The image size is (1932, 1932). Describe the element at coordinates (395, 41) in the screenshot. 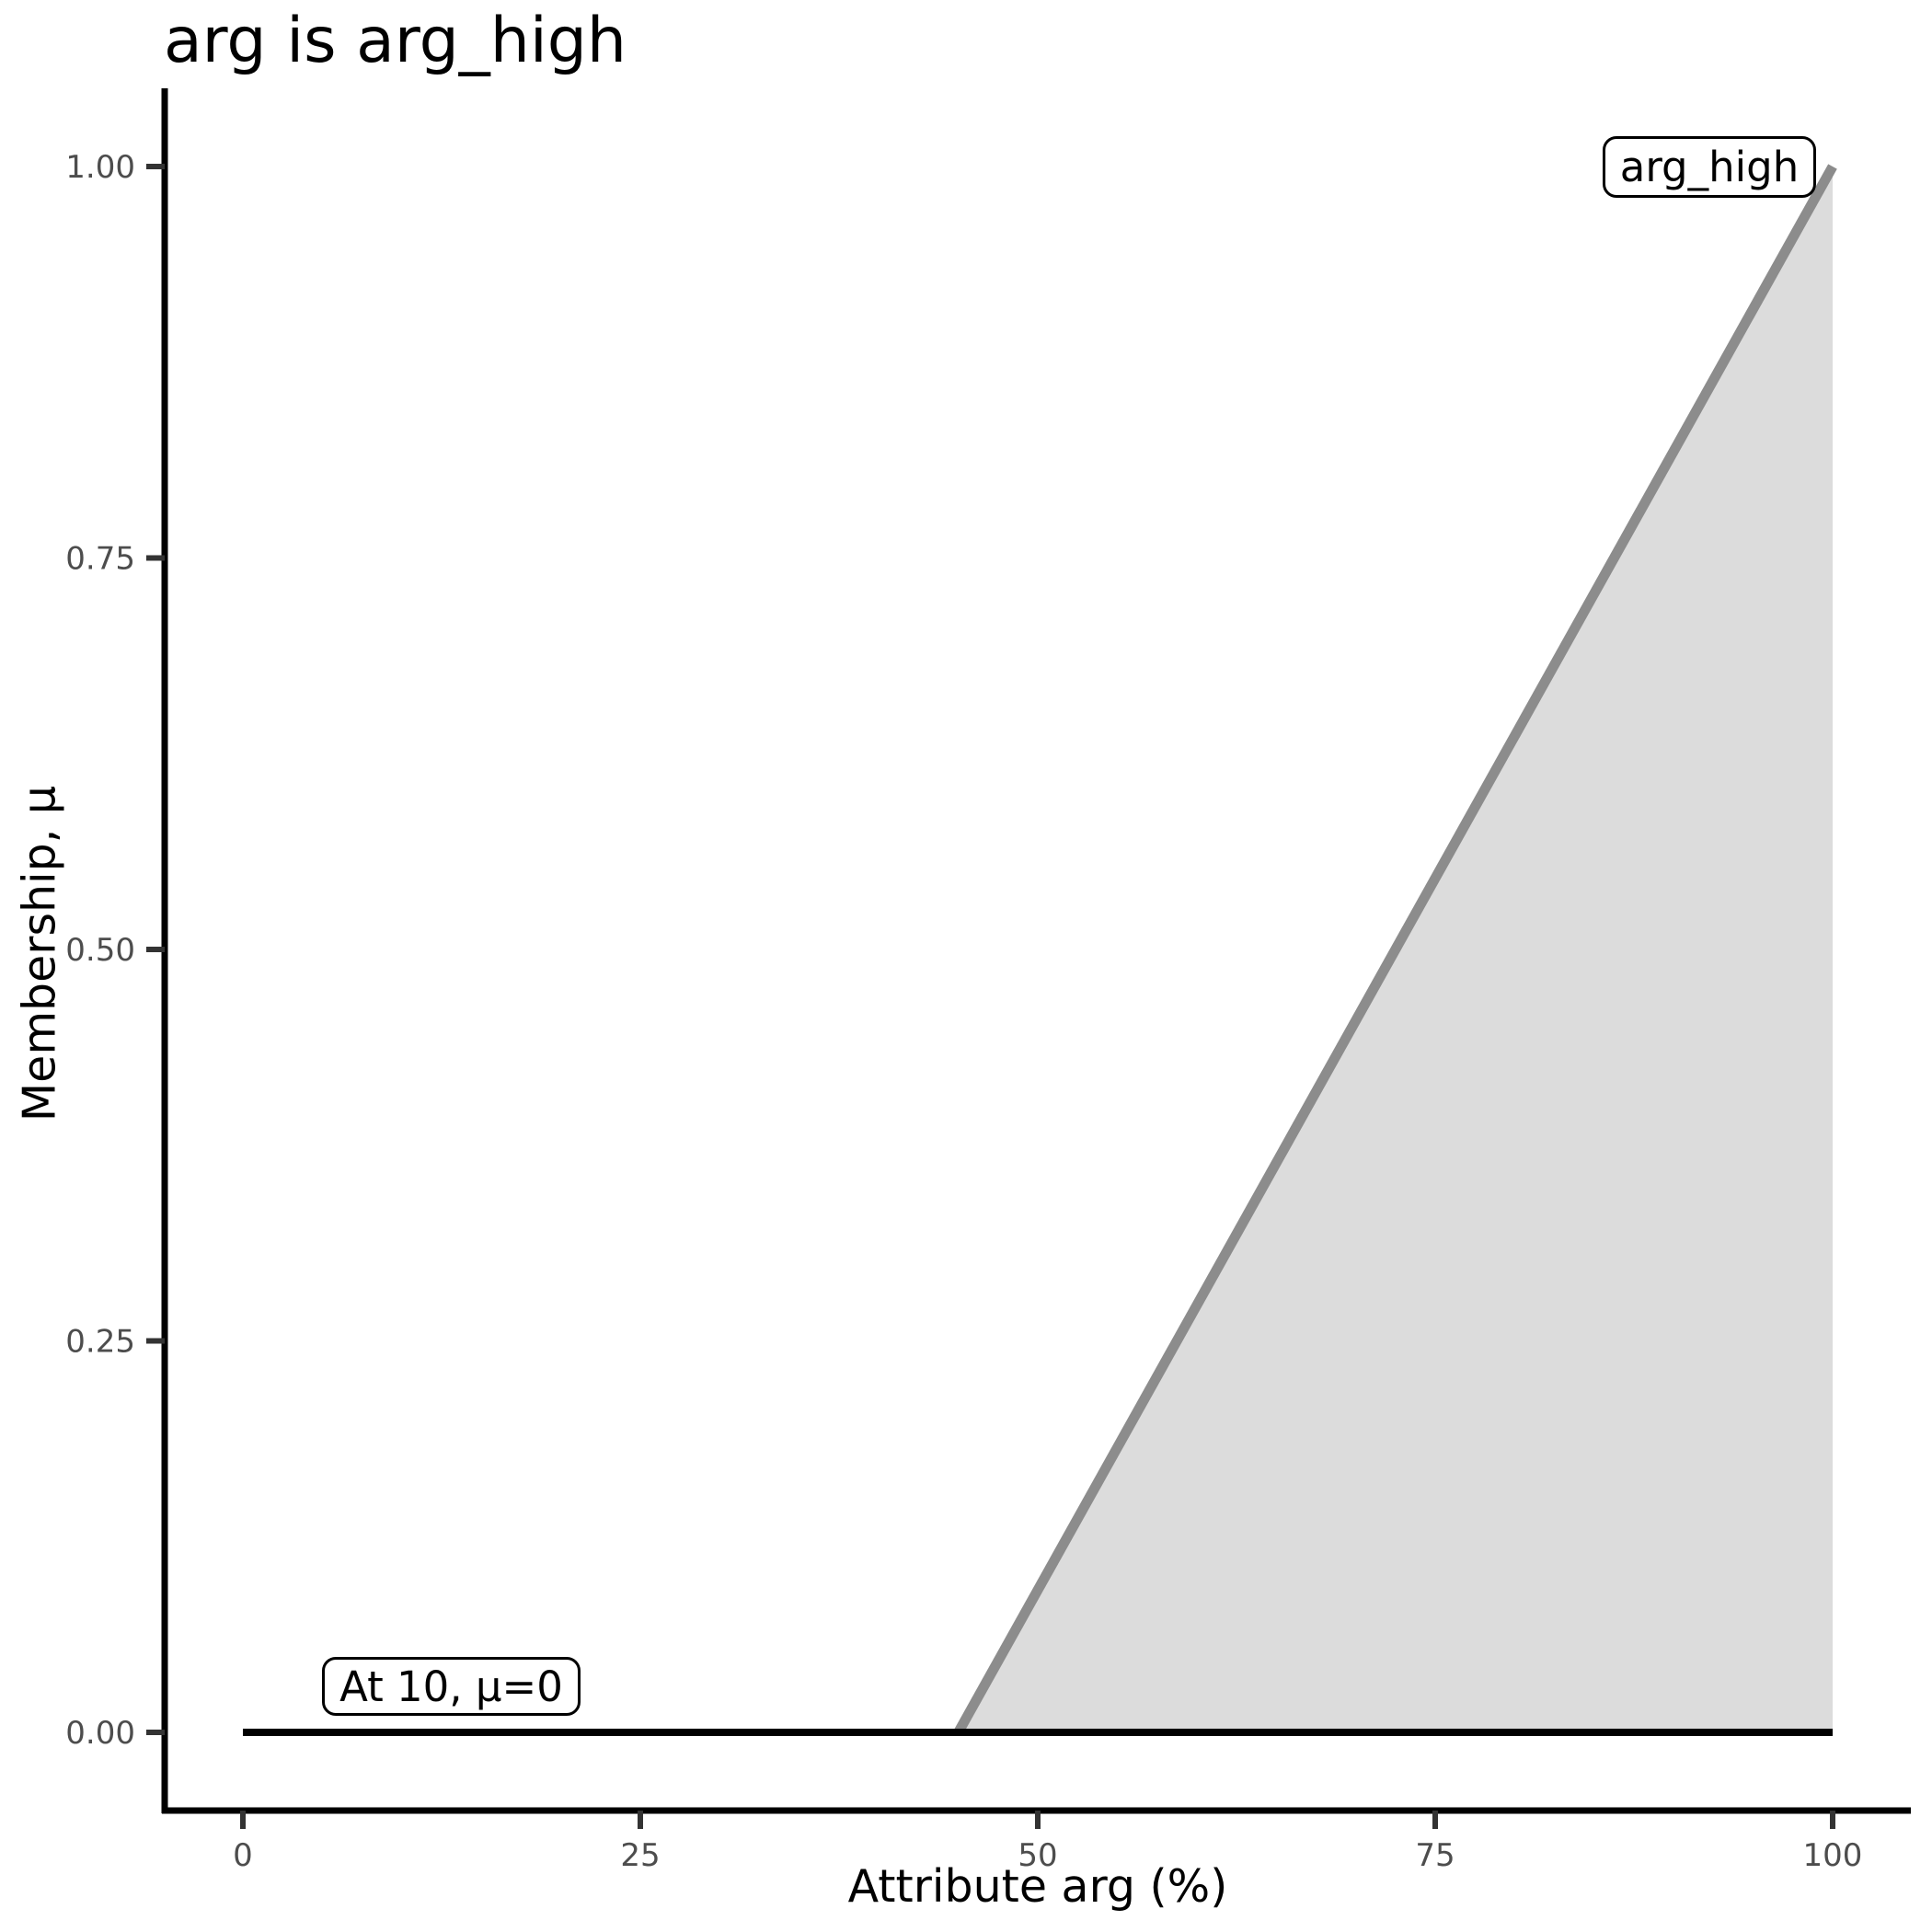

I see `plot-title: arg is arg_high` at that location.